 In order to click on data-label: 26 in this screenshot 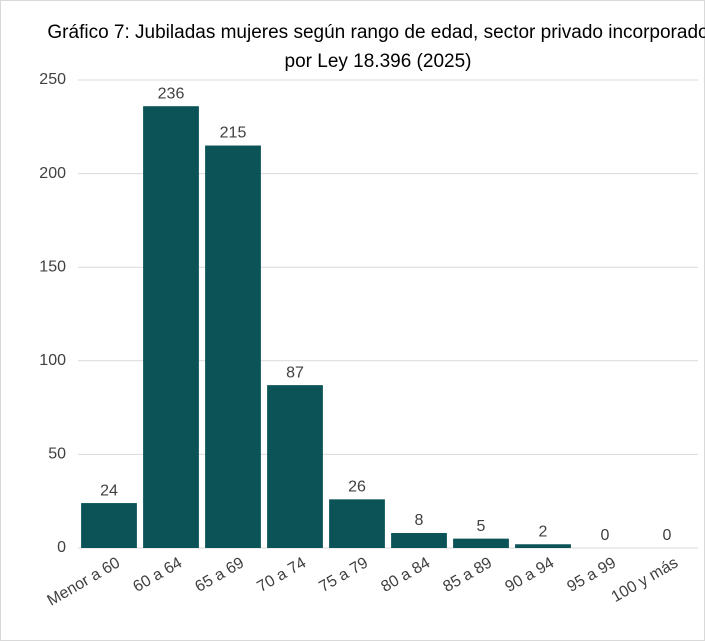, I will do `click(357, 487)`.